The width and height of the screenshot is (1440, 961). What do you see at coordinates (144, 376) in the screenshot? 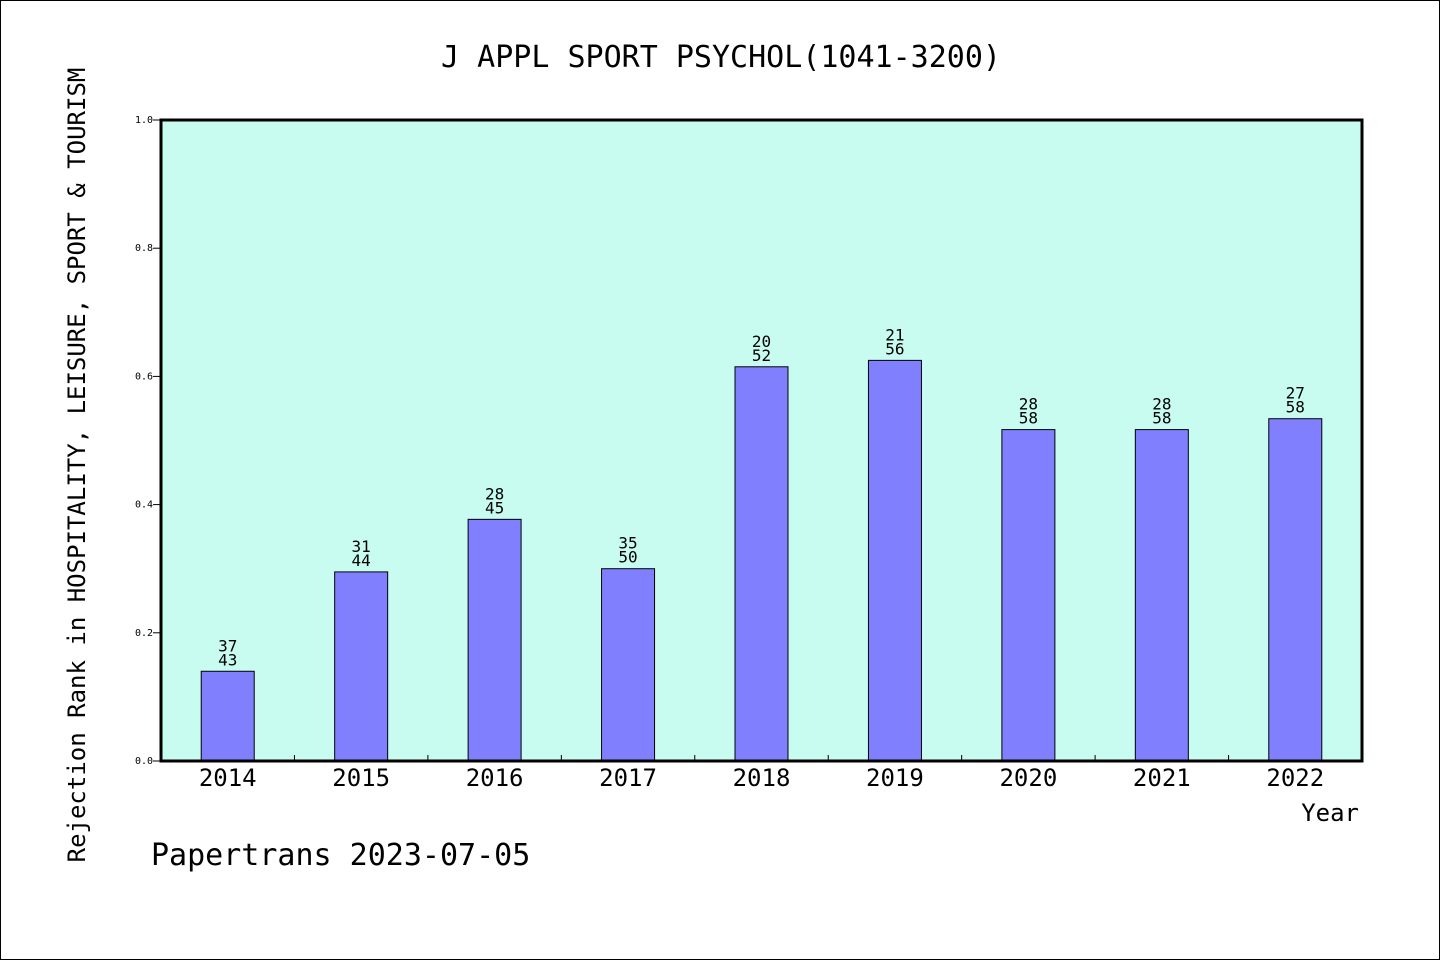
I see `y-tick-label: 0.6` at bounding box center [144, 376].